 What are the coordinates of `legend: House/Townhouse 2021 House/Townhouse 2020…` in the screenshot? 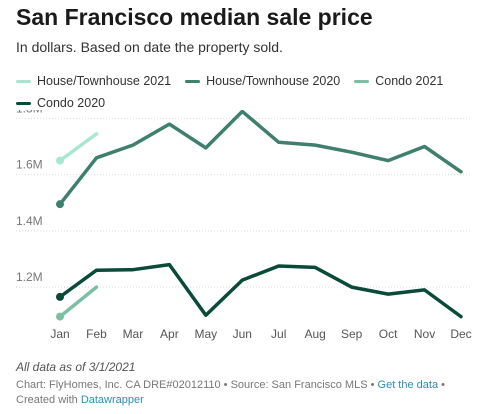 It's located at (246, 92).